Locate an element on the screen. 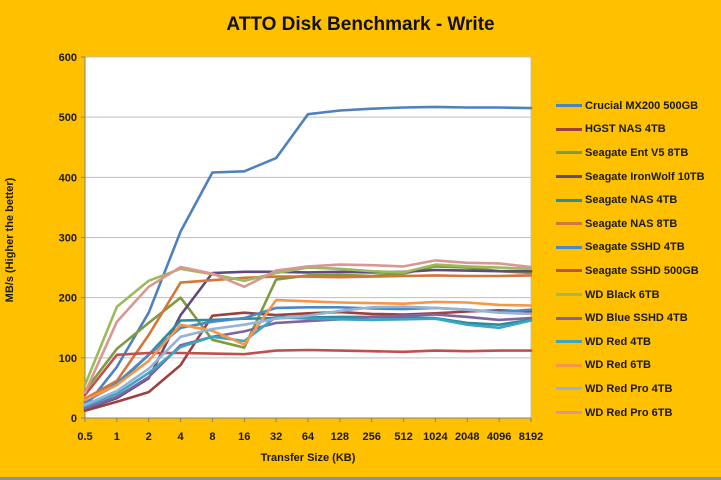 This screenshot has height=480, width=721. legend-line-swatch-seagate-nas-8tb is located at coordinates (569, 224).